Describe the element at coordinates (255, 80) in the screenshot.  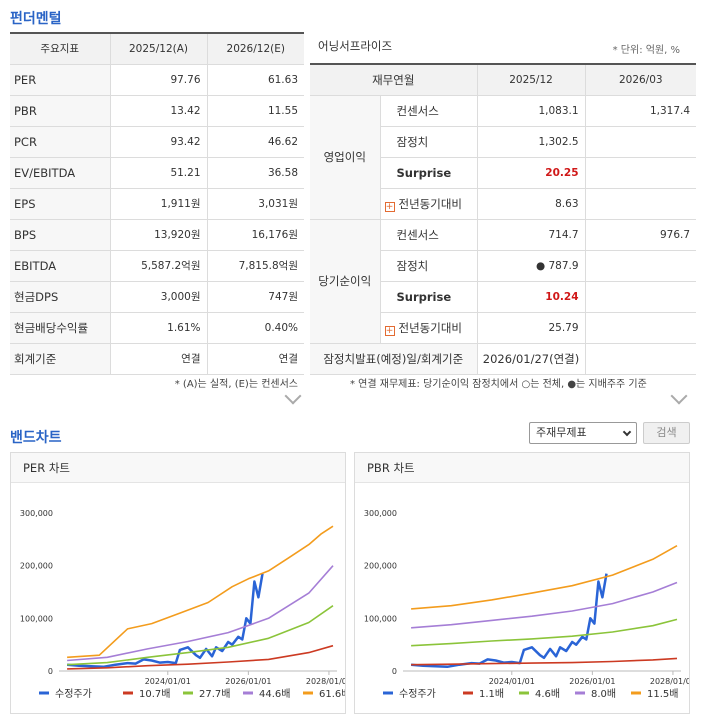
I see `metric-value: 61.63` at that location.